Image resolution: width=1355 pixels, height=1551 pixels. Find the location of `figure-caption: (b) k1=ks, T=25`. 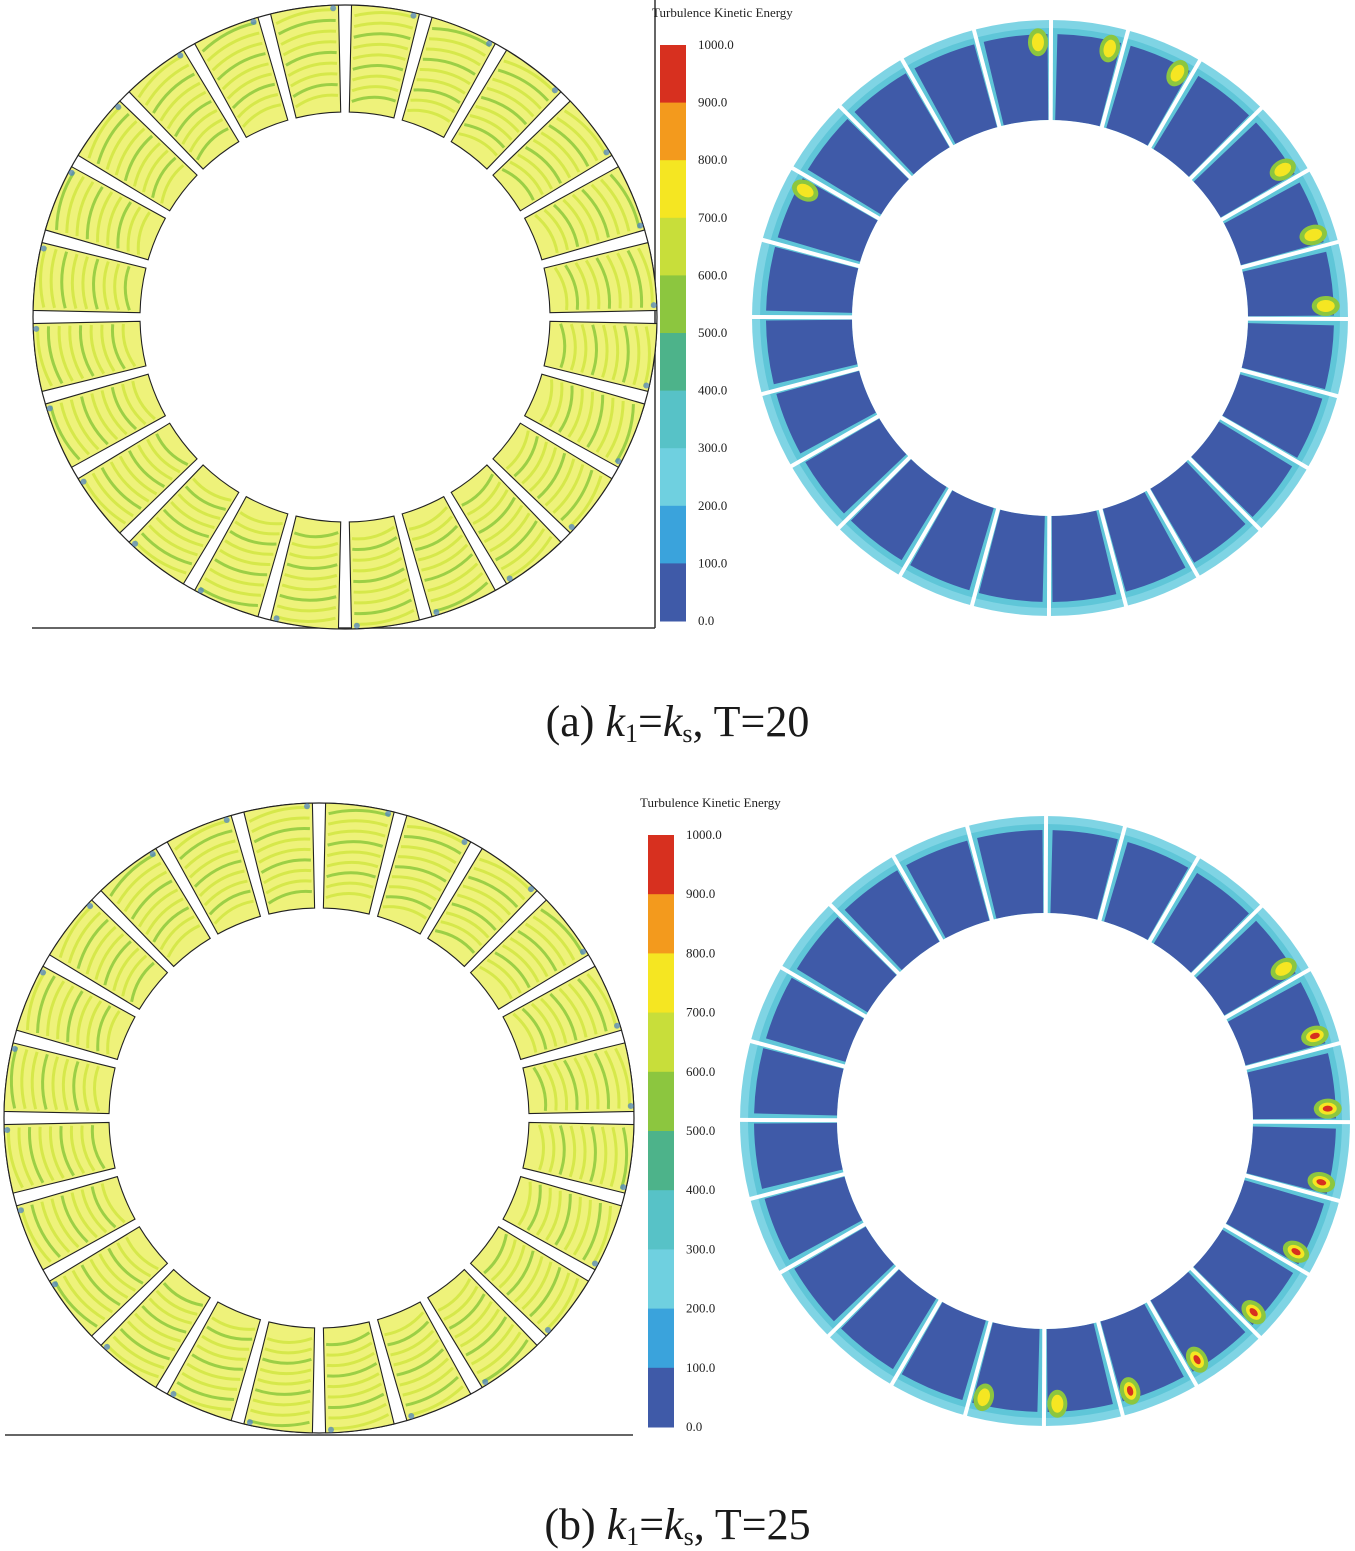

figure-caption: (b) k1=ks, T=25 is located at coordinates (677, 1526).